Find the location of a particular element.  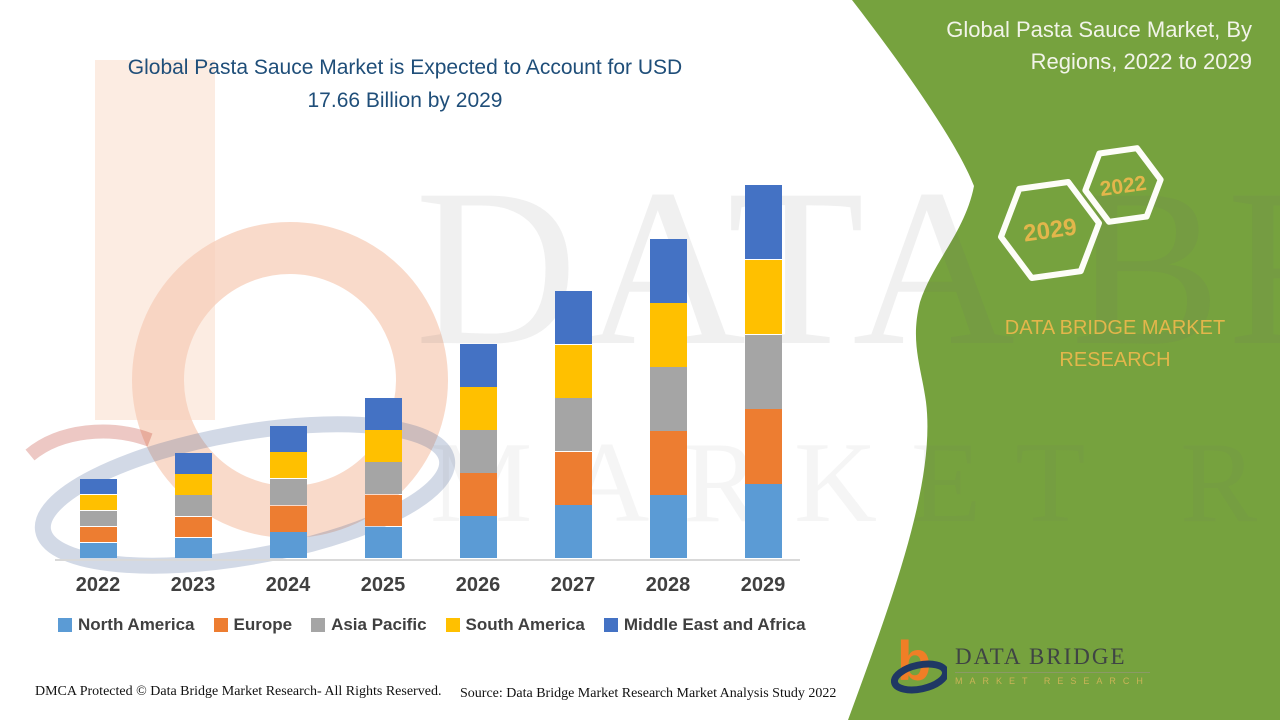

bar-segment-2026-north-america is located at coordinates (478, 537).